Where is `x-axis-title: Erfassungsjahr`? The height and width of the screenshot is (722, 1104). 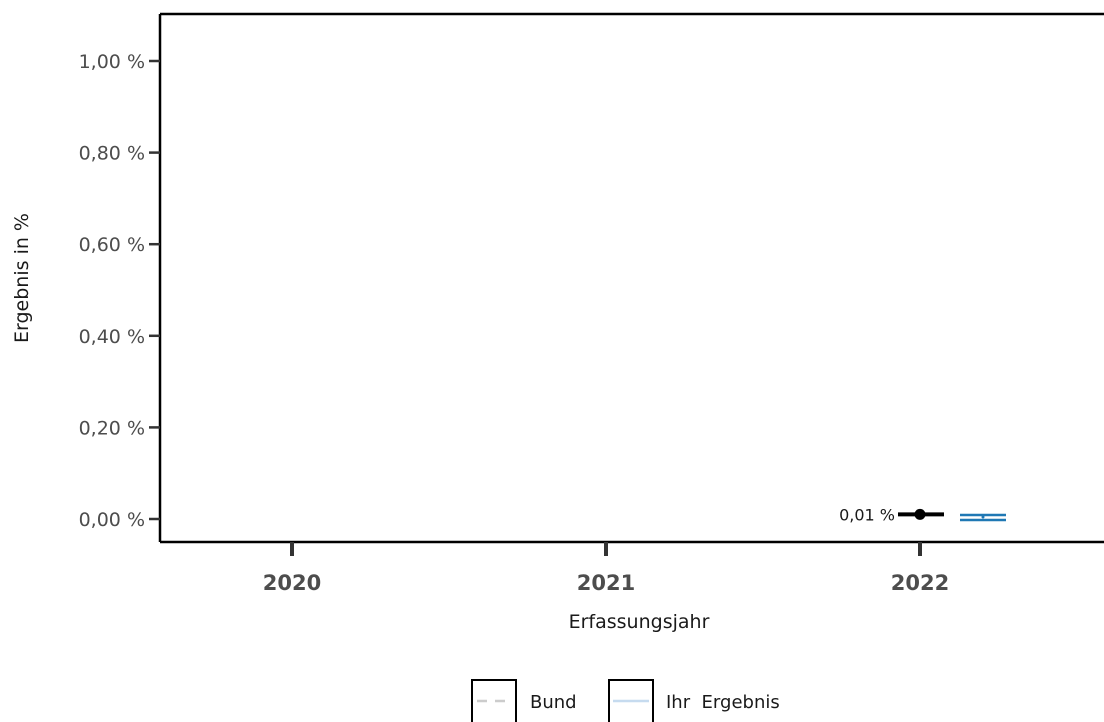 x-axis-title: Erfassungsjahr is located at coordinates (639, 622).